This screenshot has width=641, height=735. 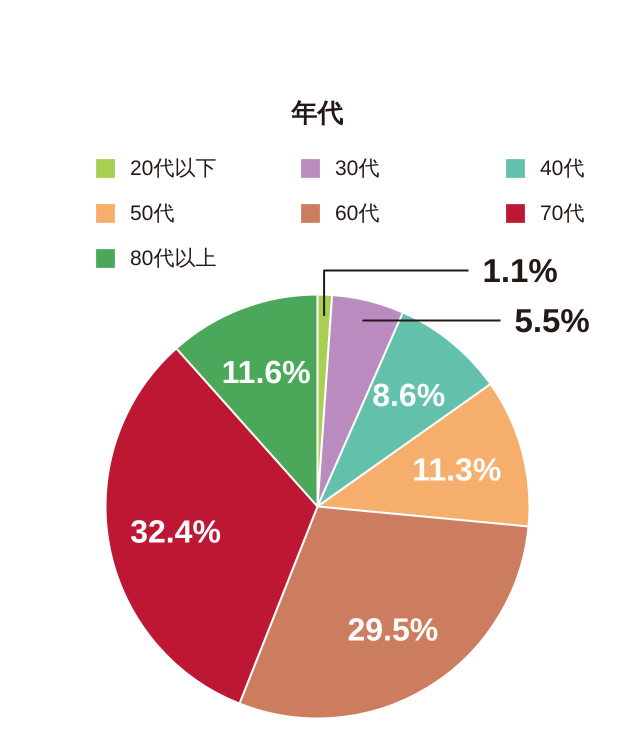 What do you see at coordinates (317, 113) in the screenshot?
I see `chart-title: 年代` at bounding box center [317, 113].